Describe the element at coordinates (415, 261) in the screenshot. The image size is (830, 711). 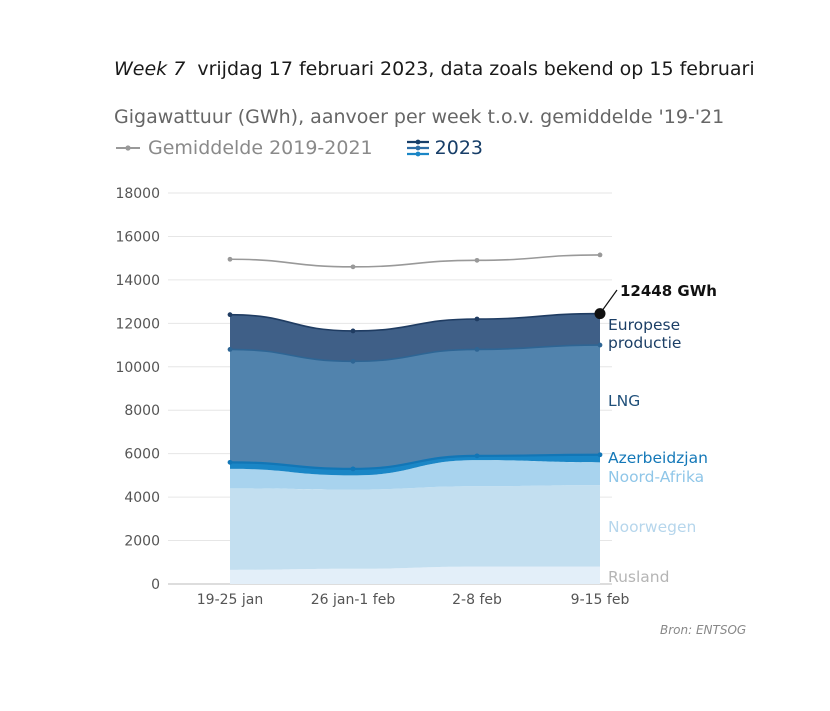
I see `average-line` at that location.